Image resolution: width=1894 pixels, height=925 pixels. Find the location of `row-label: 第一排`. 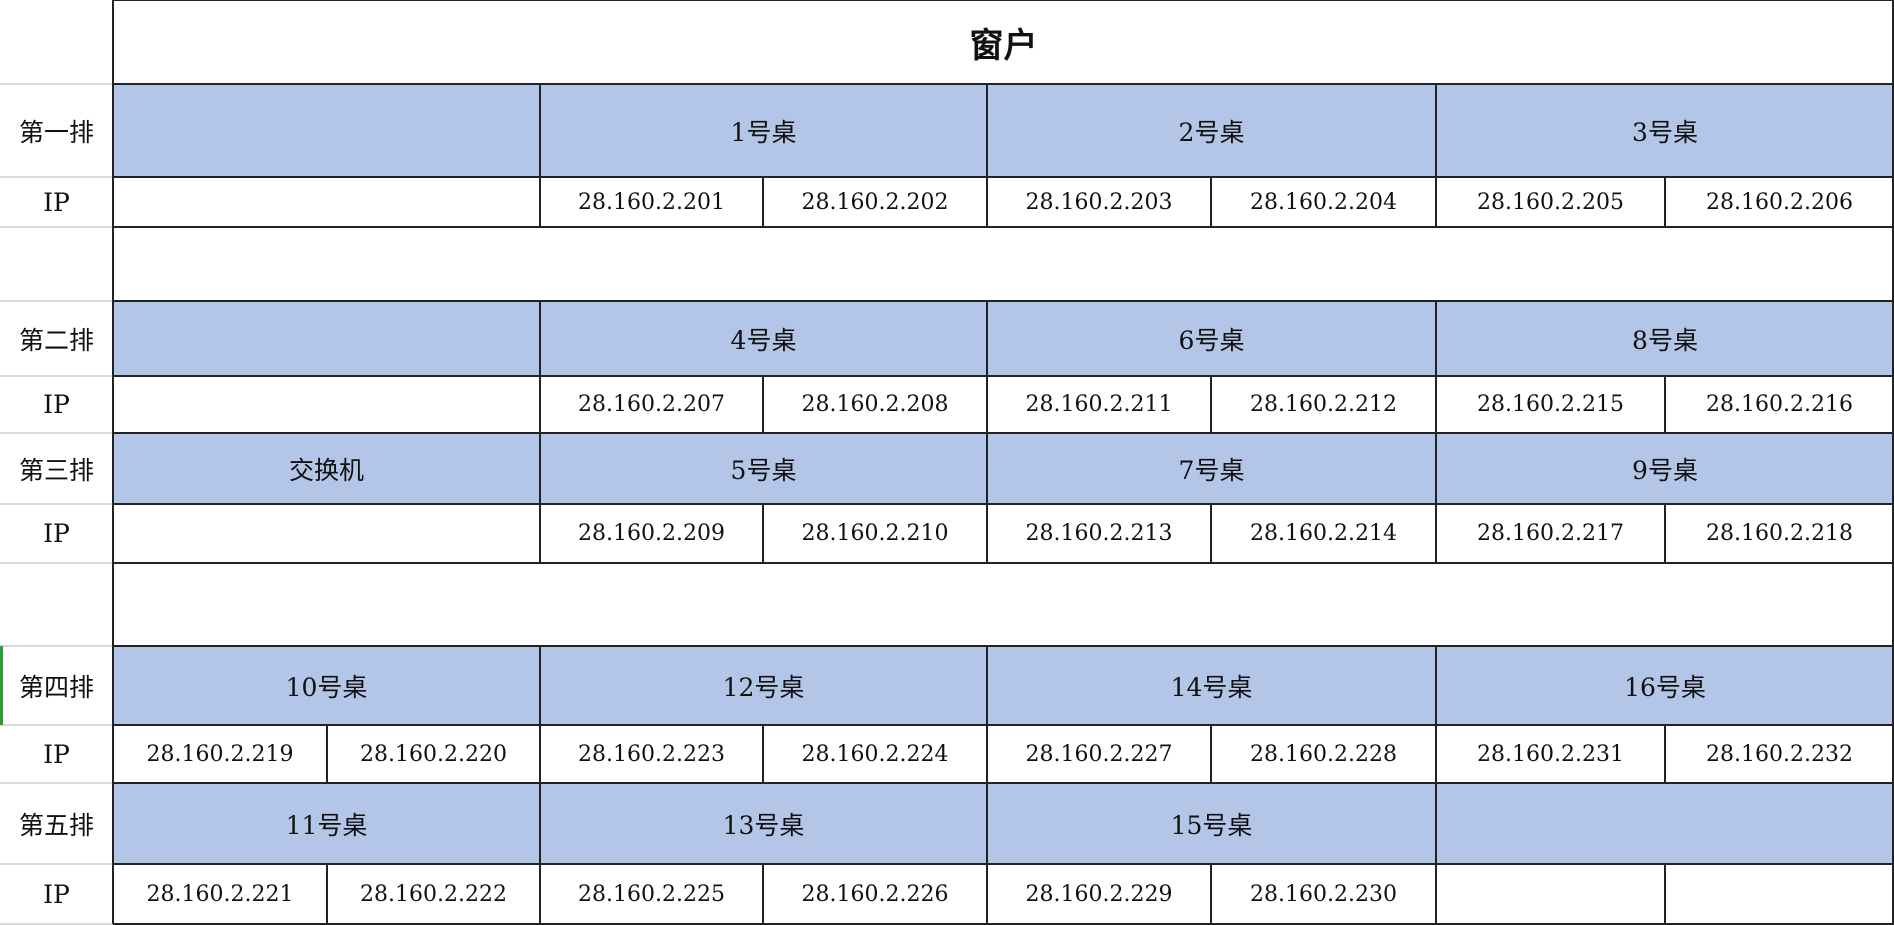

row-label: 第一排 is located at coordinates (56, 130).